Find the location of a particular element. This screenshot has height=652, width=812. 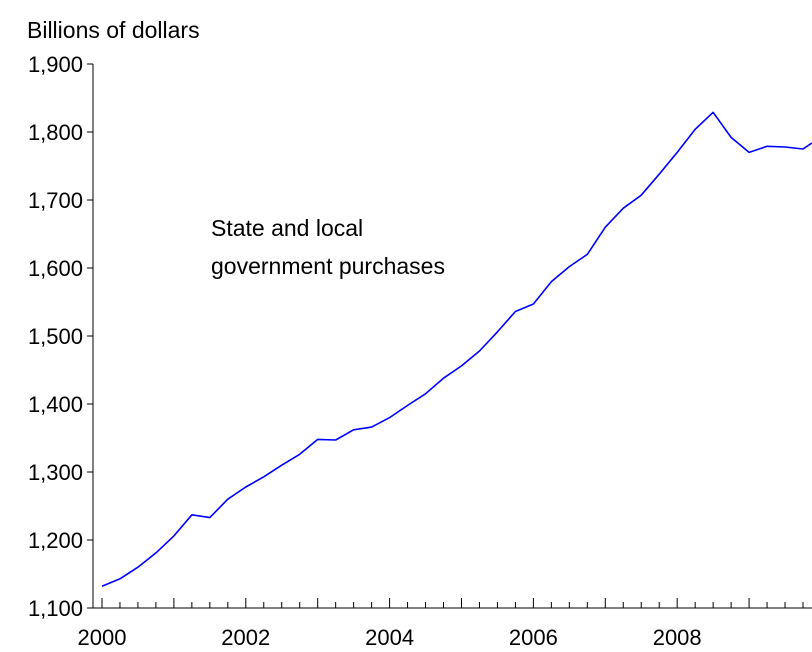

y-tick-label: 1,600 is located at coordinates (55, 268).